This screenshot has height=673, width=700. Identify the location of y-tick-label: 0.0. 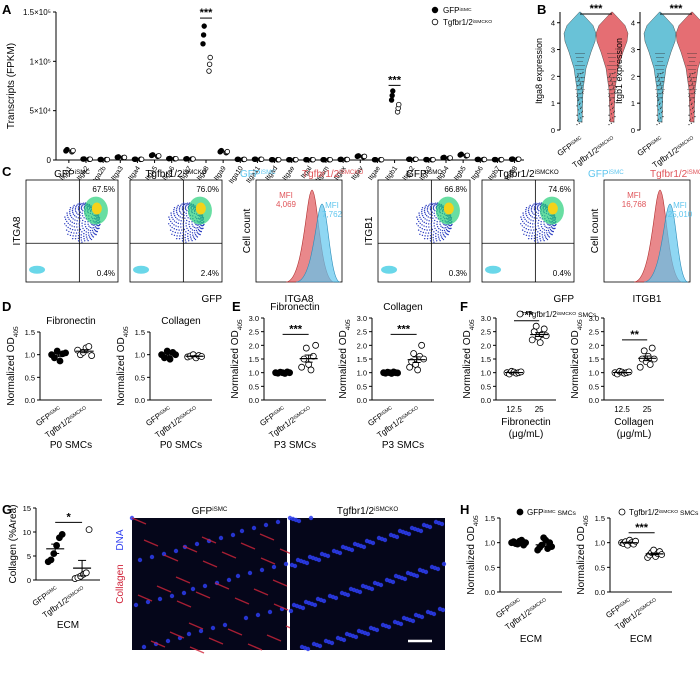
(362, 400).